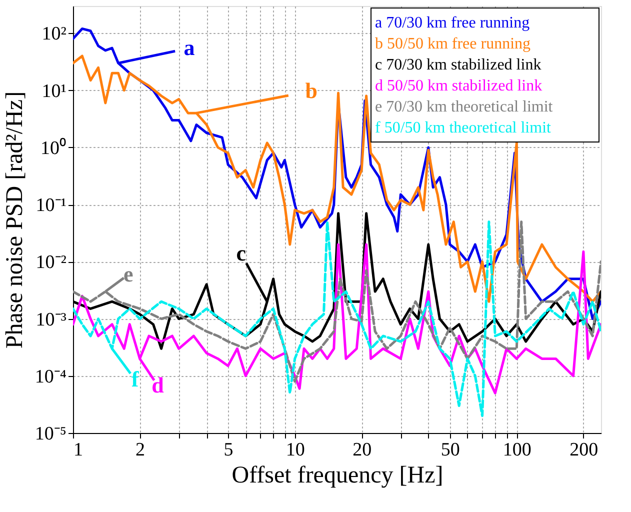 The width and height of the screenshot is (631, 512). What do you see at coordinates (463, 128) in the screenshot?
I see `text: f 50/50 km theoretical limit` at bounding box center [463, 128].